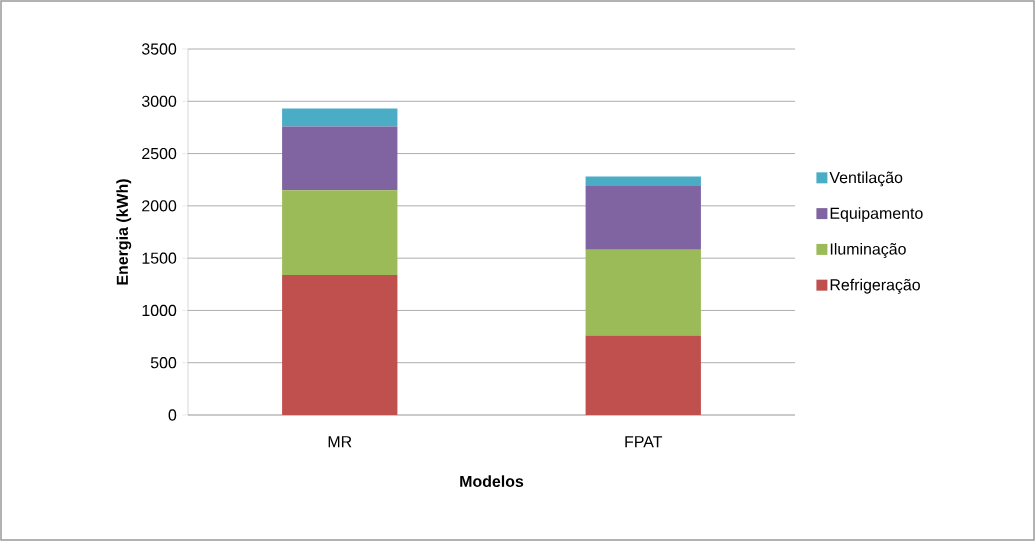  I want to click on y-tick-label: 500, so click(163, 363).